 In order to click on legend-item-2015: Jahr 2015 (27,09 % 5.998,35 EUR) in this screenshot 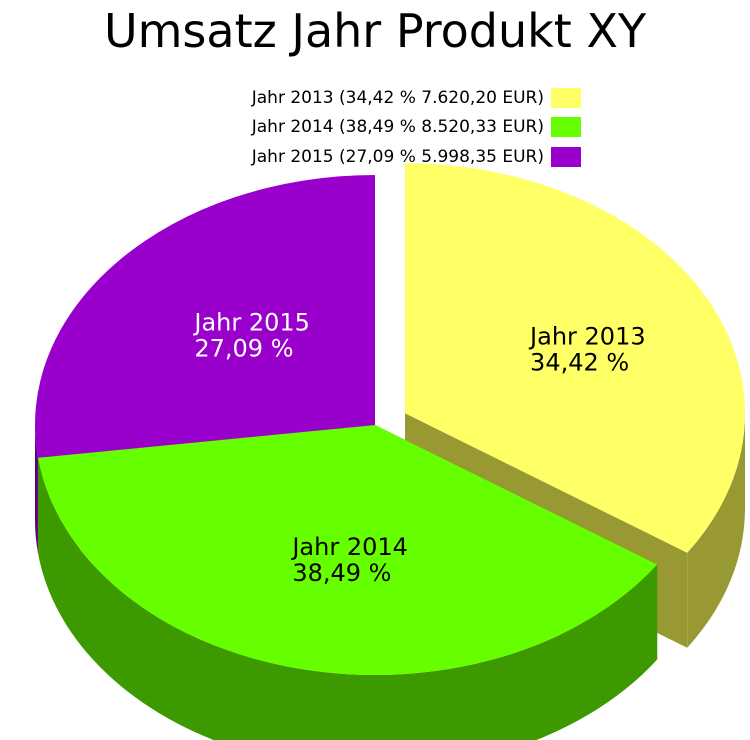, I will do `click(375, 157)`.